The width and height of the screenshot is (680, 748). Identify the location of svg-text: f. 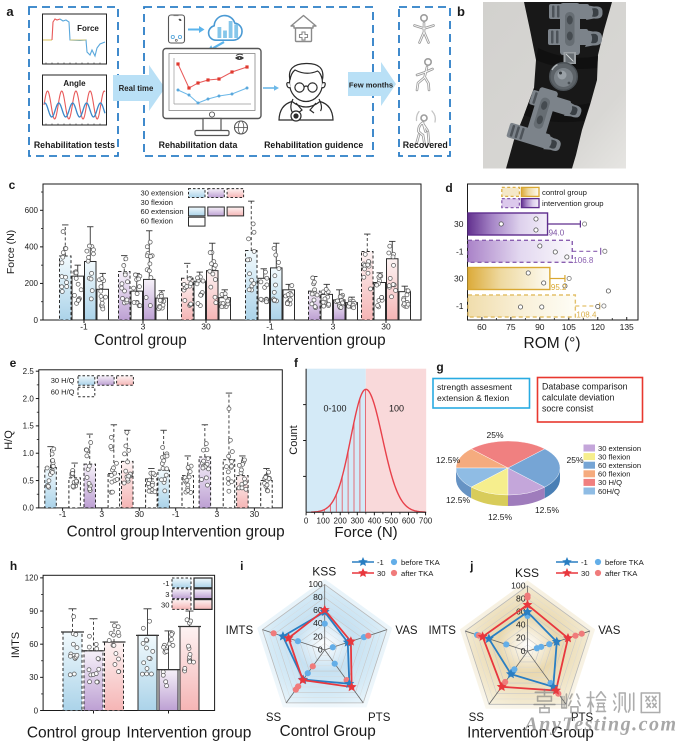
(296, 363).